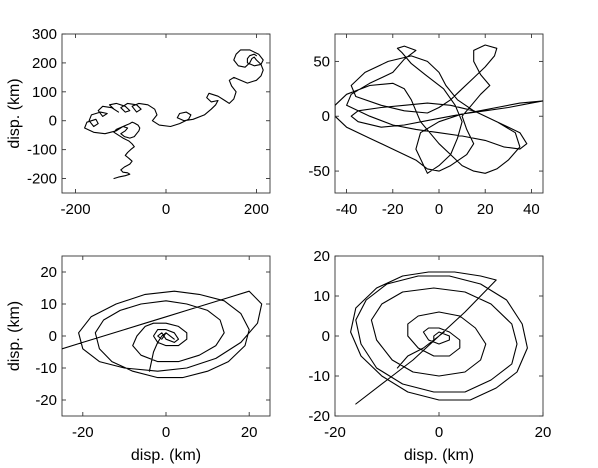 The width and height of the screenshot is (598, 468). What do you see at coordinates (319, 171) in the screenshot?
I see `y-tick-label: -50` at bounding box center [319, 171].